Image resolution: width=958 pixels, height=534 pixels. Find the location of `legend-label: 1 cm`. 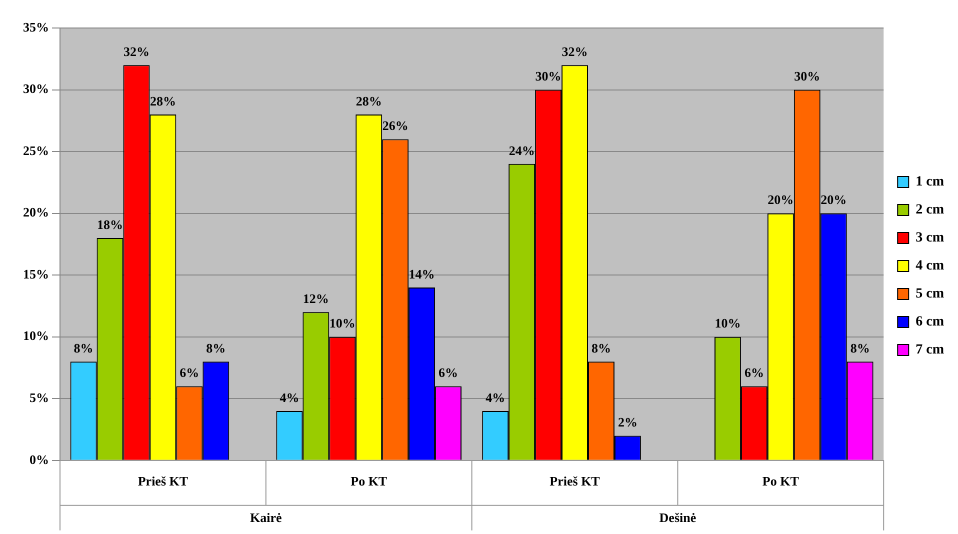

legend-label: 1 cm is located at coordinates (930, 182).